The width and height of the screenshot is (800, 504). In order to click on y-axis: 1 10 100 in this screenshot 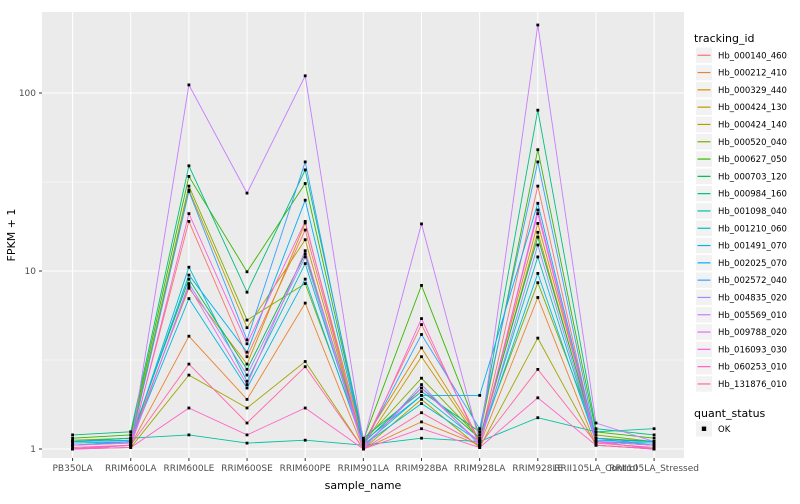, I will do `click(30, 272)`.